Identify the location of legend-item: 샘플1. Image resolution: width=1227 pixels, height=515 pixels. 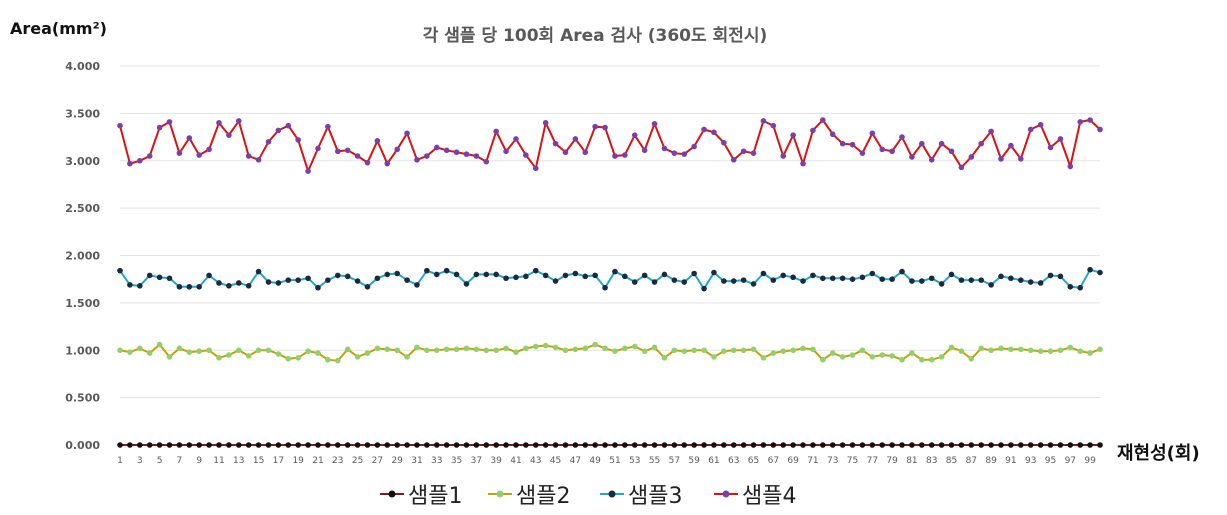
(421, 496).